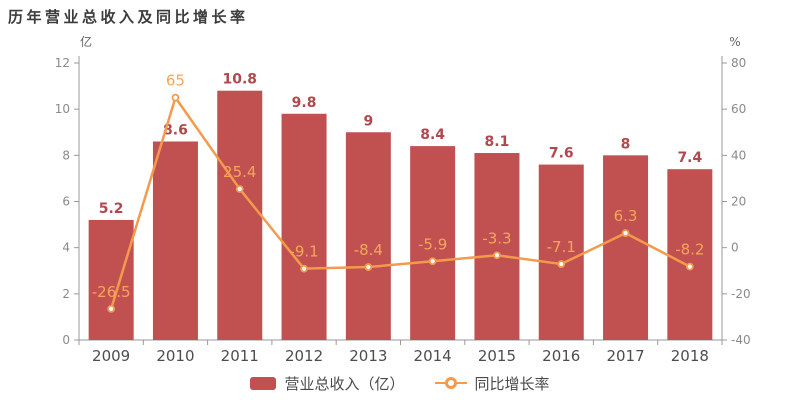 Image resolution: width=800 pixels, height=400 pixels. Describe the element at coordinates (741, 340) in the screenshot. I see `y-right-tick-label: -40` at that location.